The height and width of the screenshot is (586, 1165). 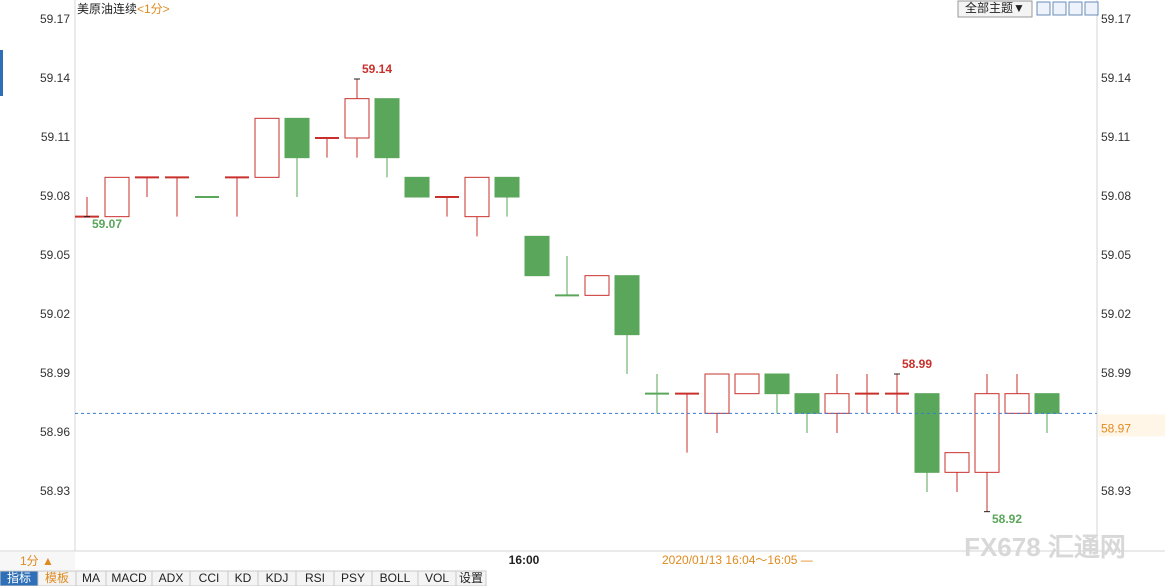 I want to click on period-toggle: 1分 ▲, so click(x=37, y=561).